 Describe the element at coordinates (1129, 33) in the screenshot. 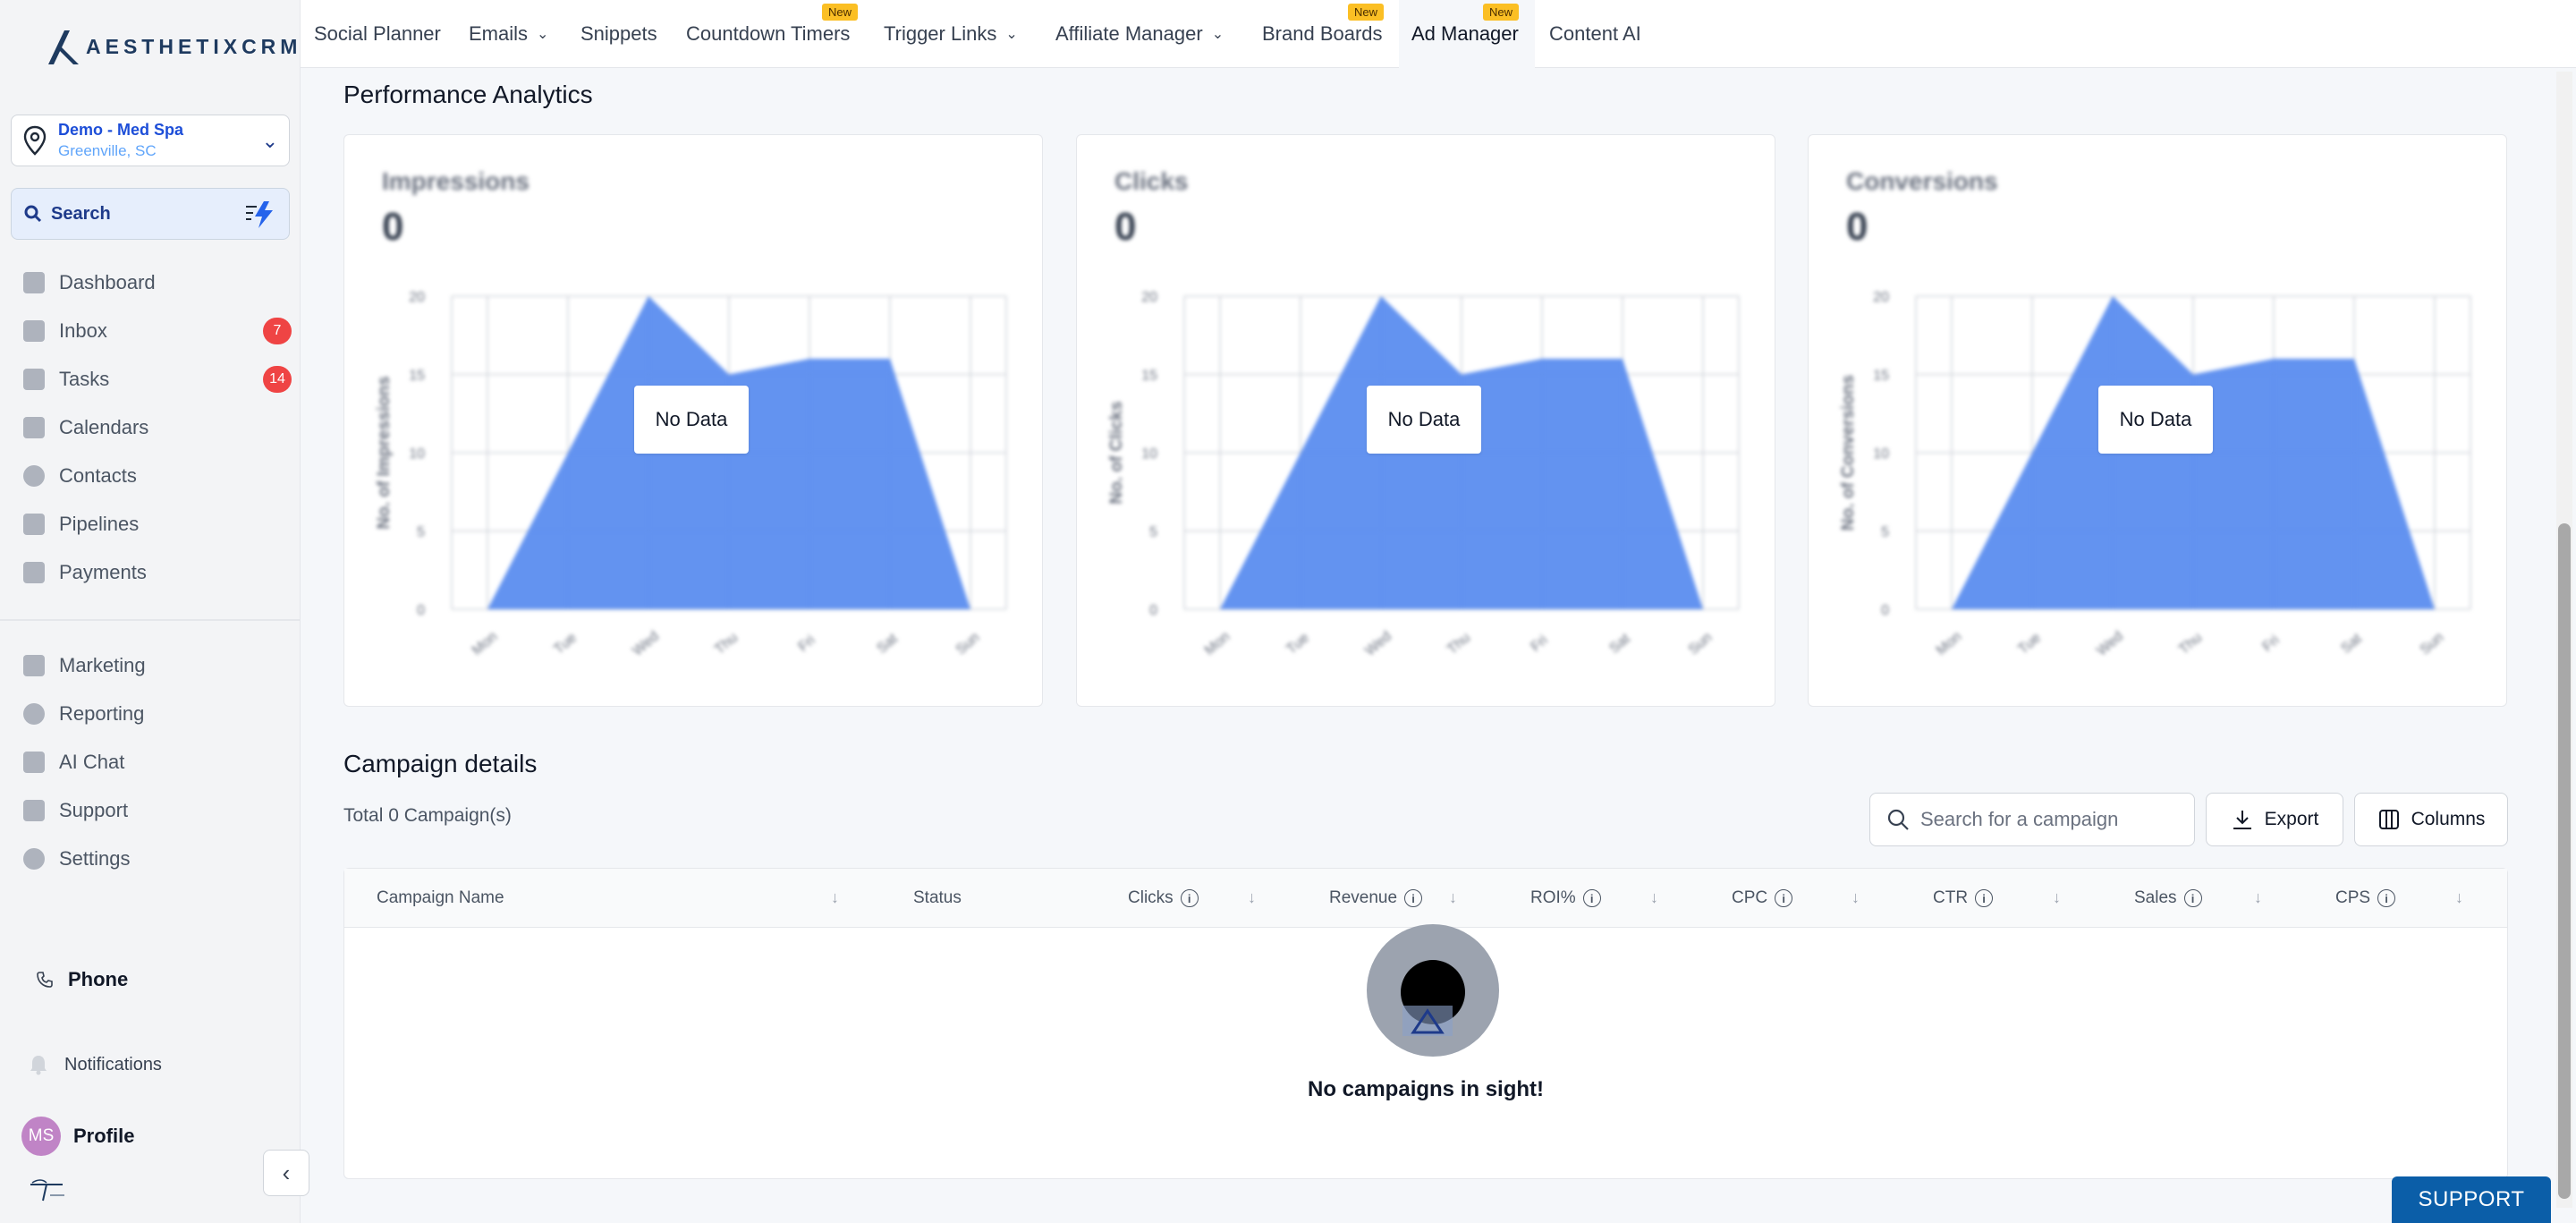

I see `tab-label: Affiliate Manager` at that location.